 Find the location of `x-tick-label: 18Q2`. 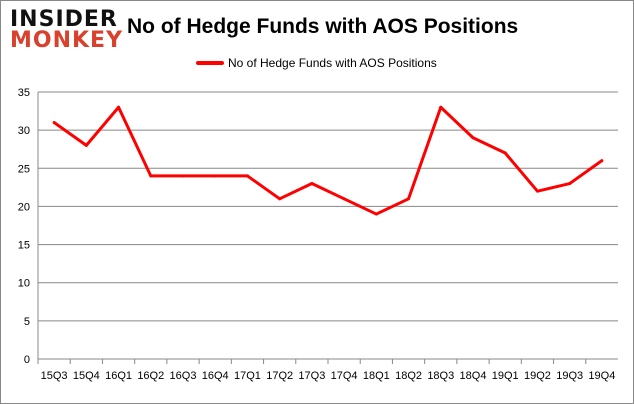

x-tick-label: 18Q2 is located at coordinates (408, 376).